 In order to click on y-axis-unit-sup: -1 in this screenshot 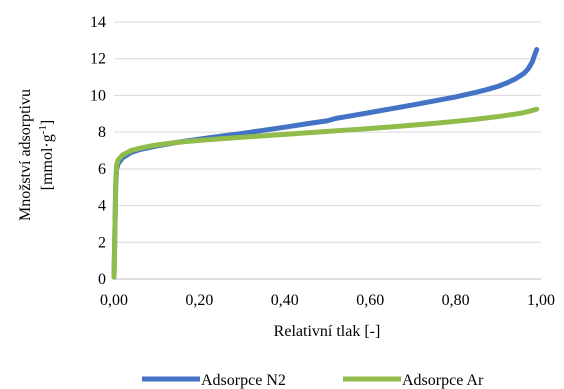, I will do `click(43, 129)`.